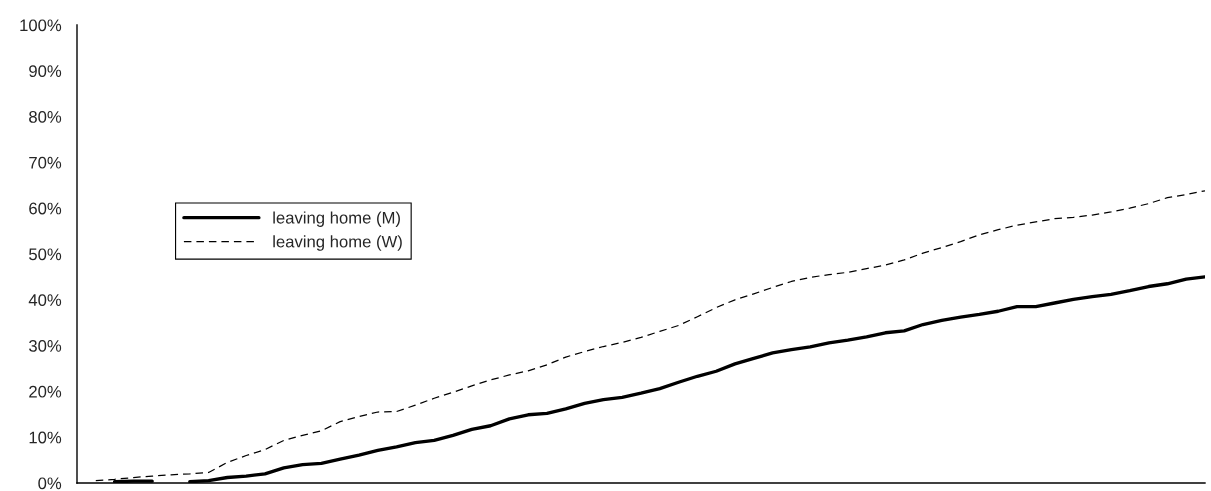  What do you see at coordinates (45, 117) in the screenshot?
I see `y-tick-label: 80%` at bounding box center [45, 117].